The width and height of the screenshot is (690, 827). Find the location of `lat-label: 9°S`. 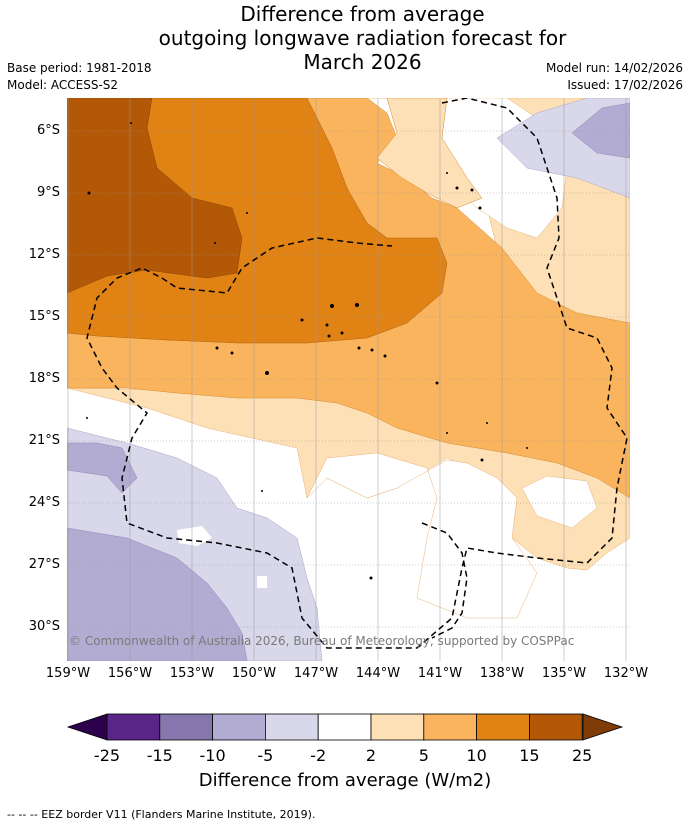

lat-label: 9°S is located at coordinates (48, 192).